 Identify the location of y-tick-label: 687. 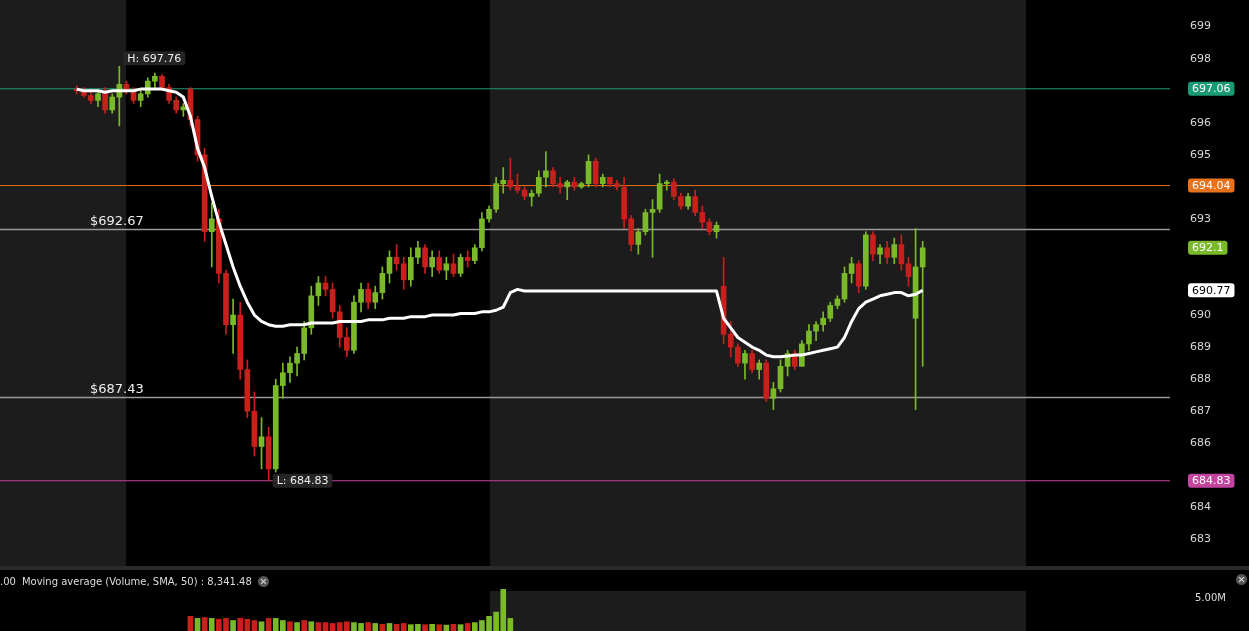
(1200, 411).